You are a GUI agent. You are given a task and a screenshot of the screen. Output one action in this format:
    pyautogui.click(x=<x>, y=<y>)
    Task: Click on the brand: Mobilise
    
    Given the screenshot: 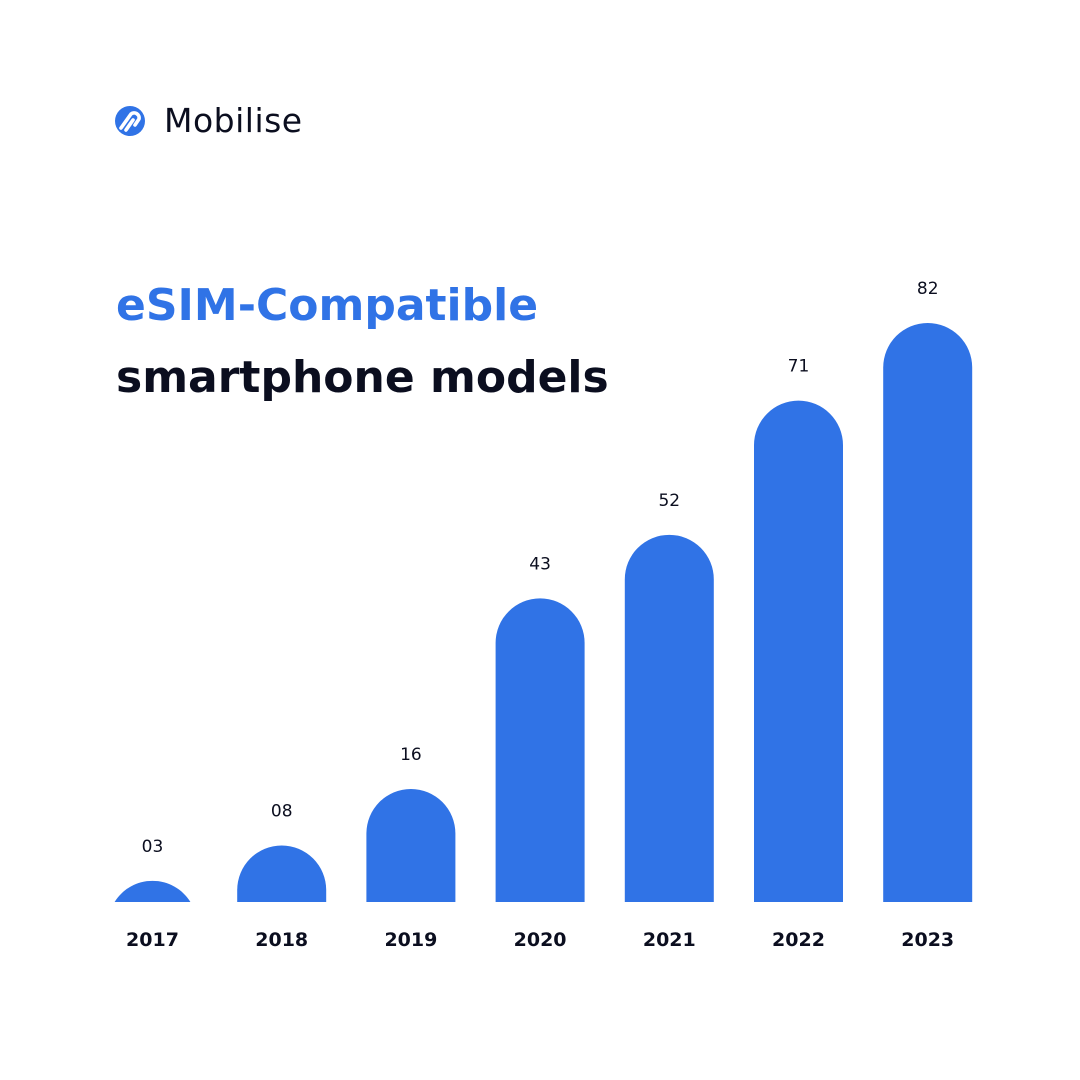 What is the action you would take?
    pyautogui.click(x=208, y=120)
    